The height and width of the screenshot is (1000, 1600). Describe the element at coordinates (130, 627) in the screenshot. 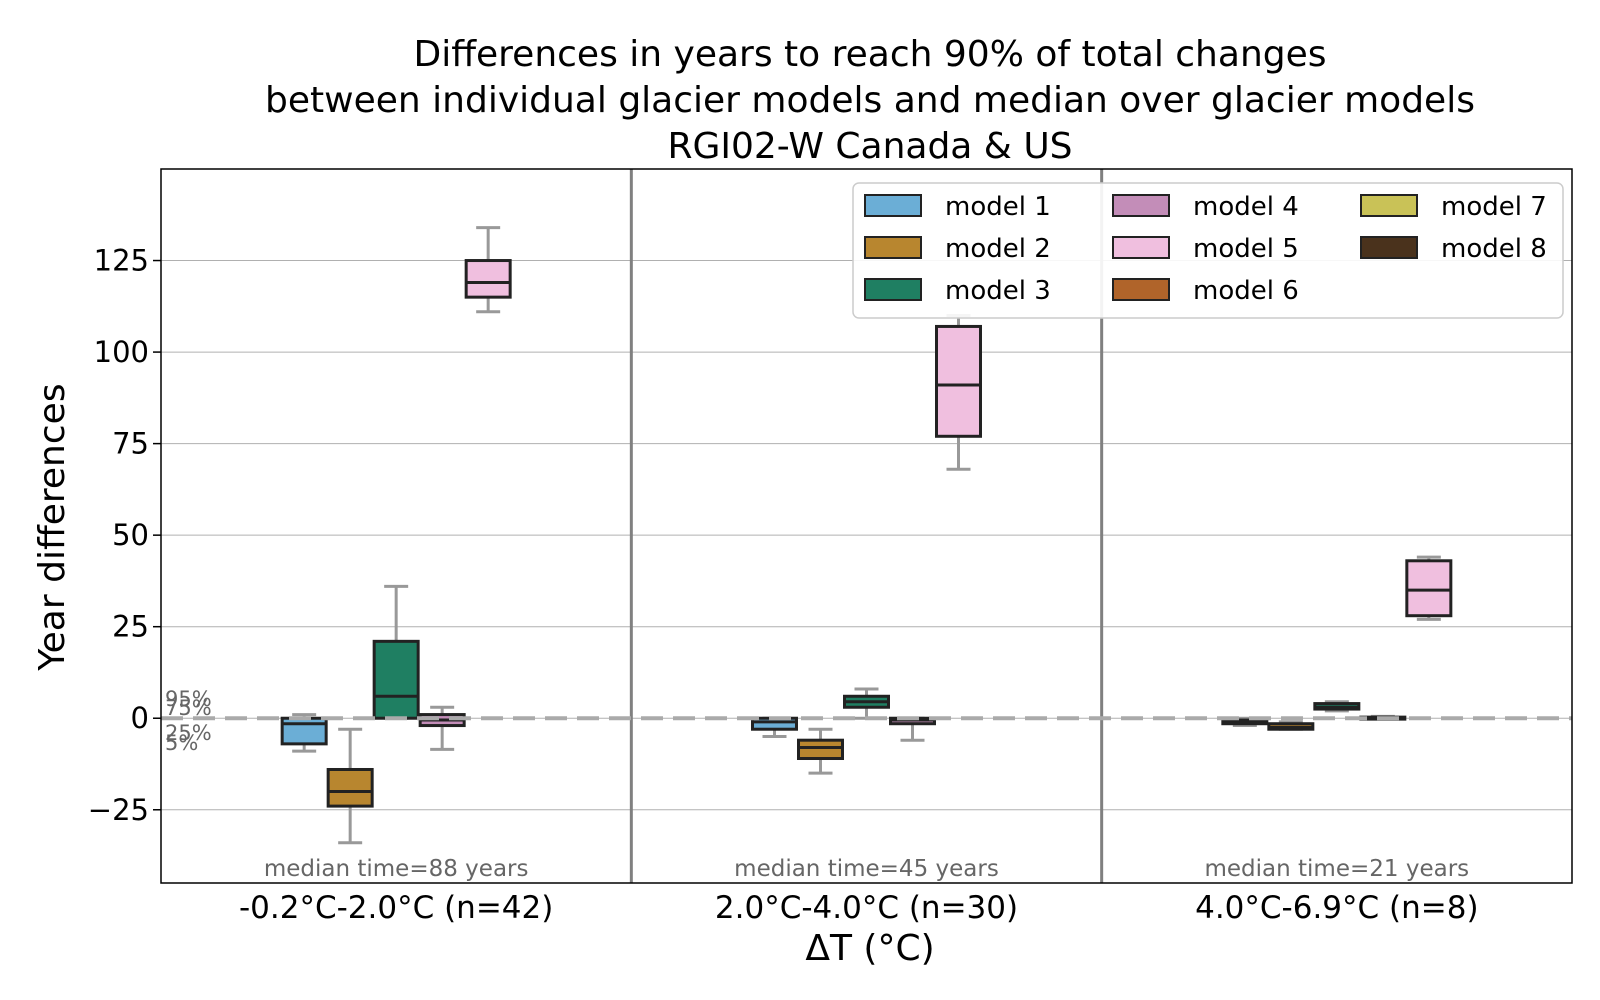

I see `y-tick-label: 25` at that location.